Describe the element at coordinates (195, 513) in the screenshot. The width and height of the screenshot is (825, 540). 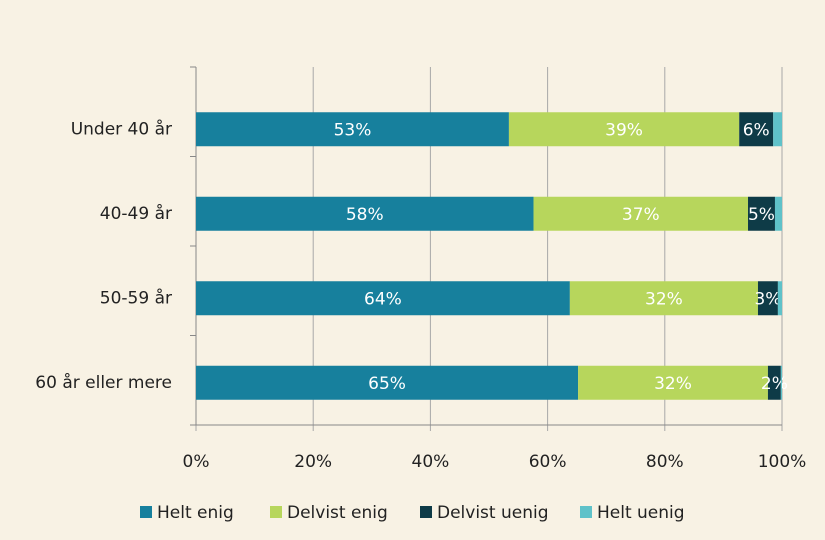
I see `legend-label: Helt enig` at that location.